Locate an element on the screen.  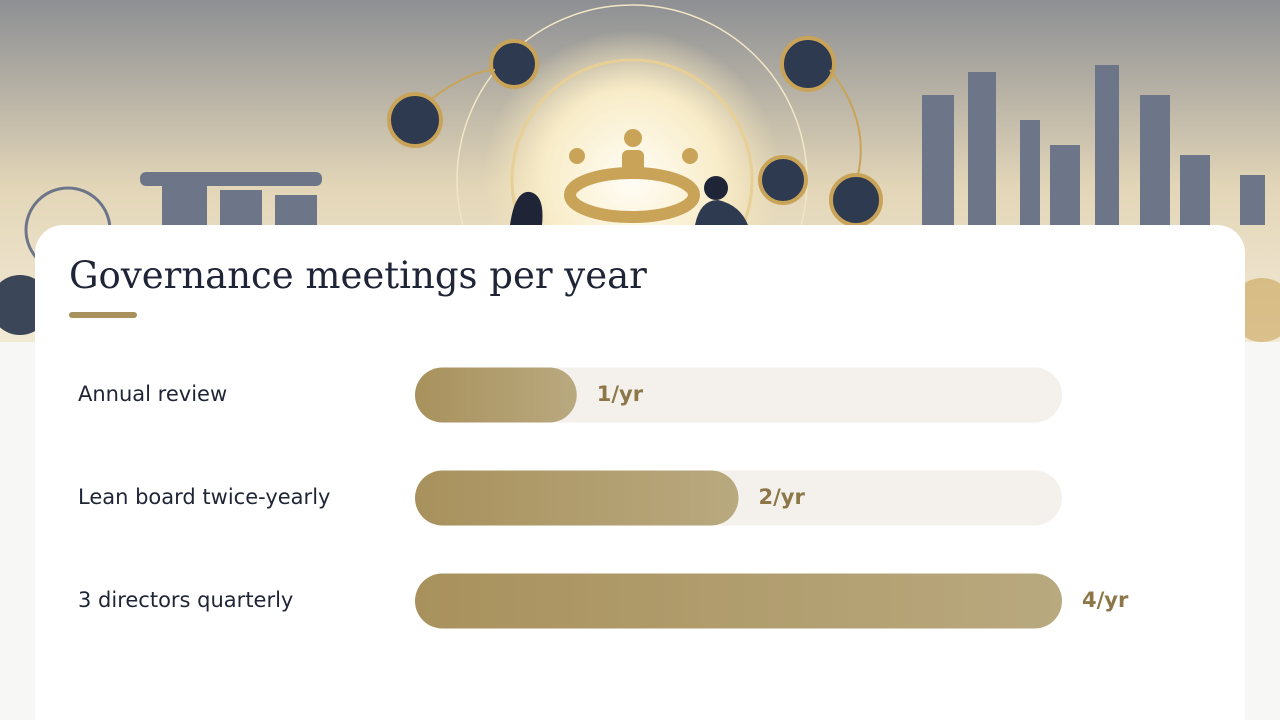
category-label: 3 directors quarterly is located at coordinates (185, 600).